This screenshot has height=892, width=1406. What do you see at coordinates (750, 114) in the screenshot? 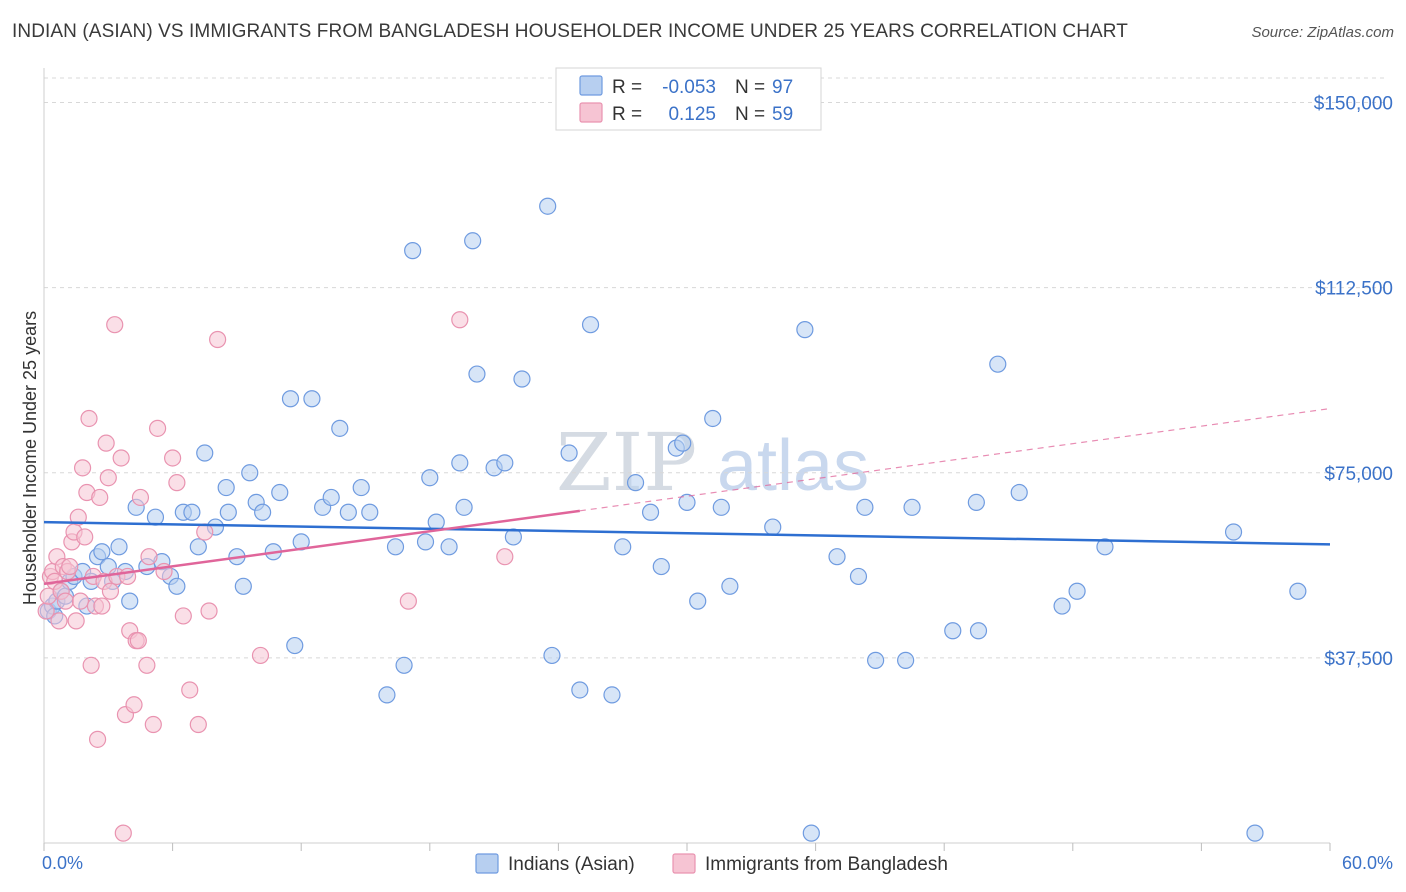
I see `legend-n-label-2: N =` at bounding box center [750, 114].